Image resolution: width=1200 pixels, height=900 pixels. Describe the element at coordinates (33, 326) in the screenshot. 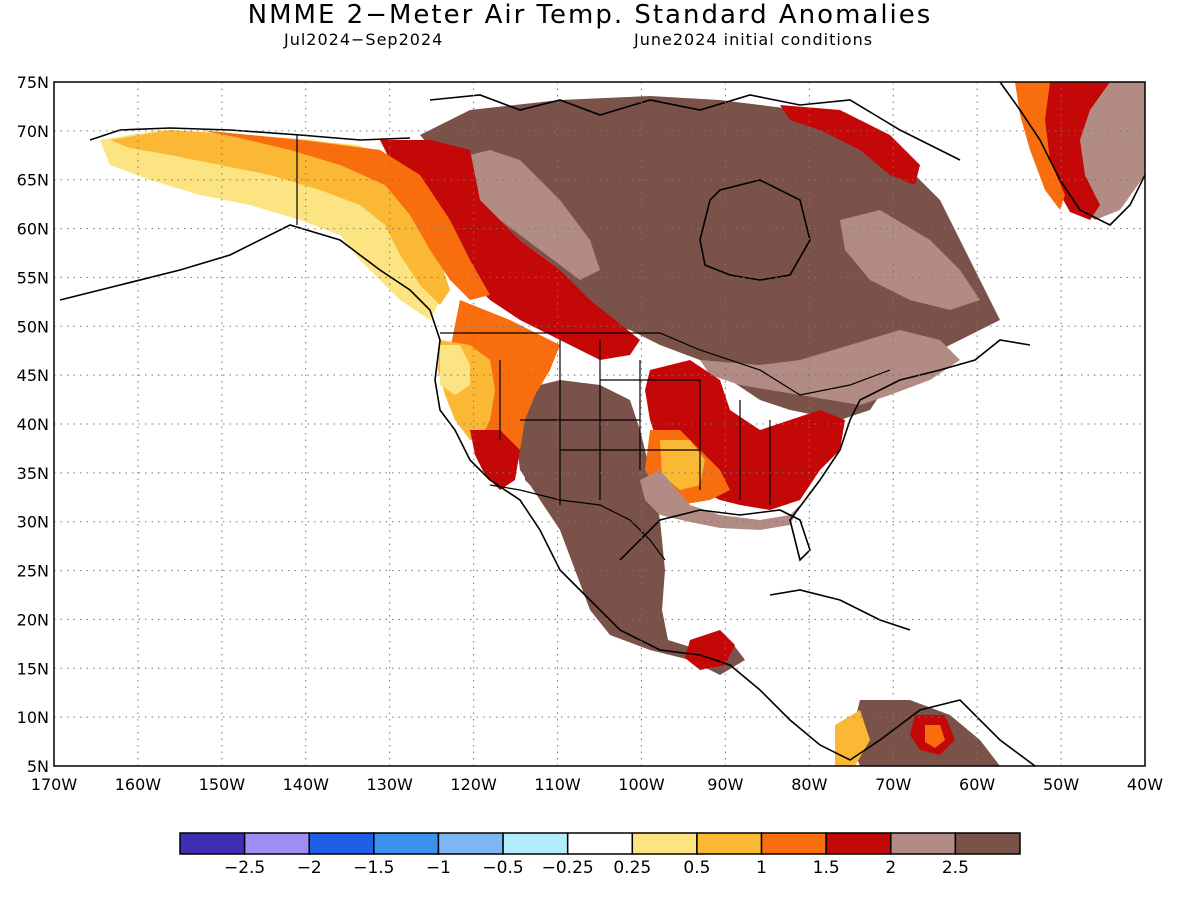

I see `lat-tick-label: 50N` at that location.